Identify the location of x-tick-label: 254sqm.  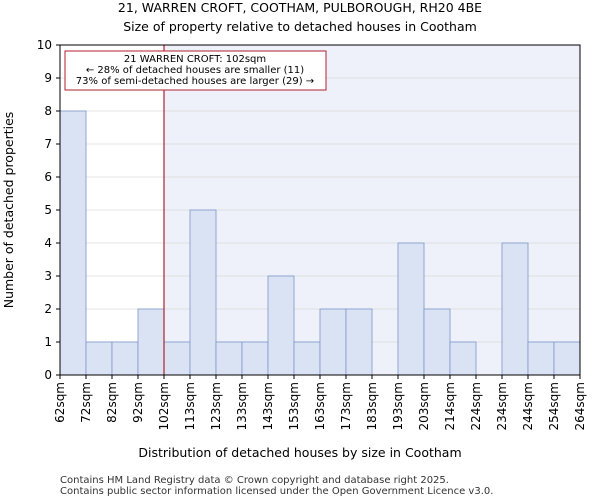
(554, 406).